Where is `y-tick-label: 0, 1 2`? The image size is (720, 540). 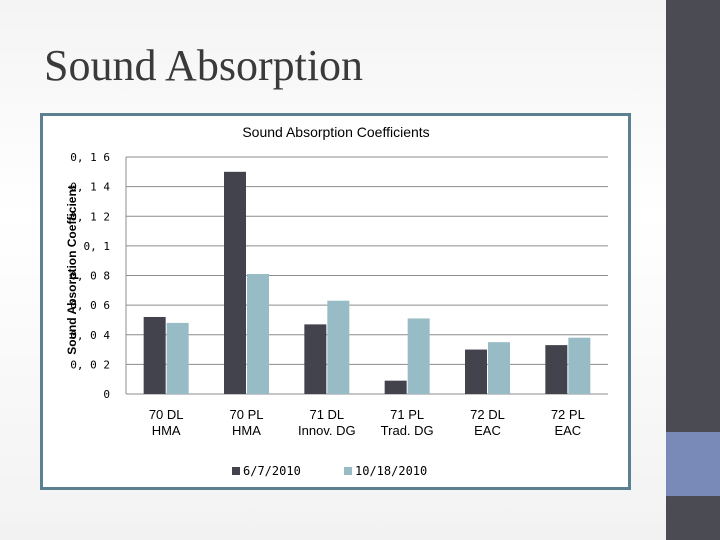 y-tick-label: 0, 1 2 is located at coordinates (90, 216).